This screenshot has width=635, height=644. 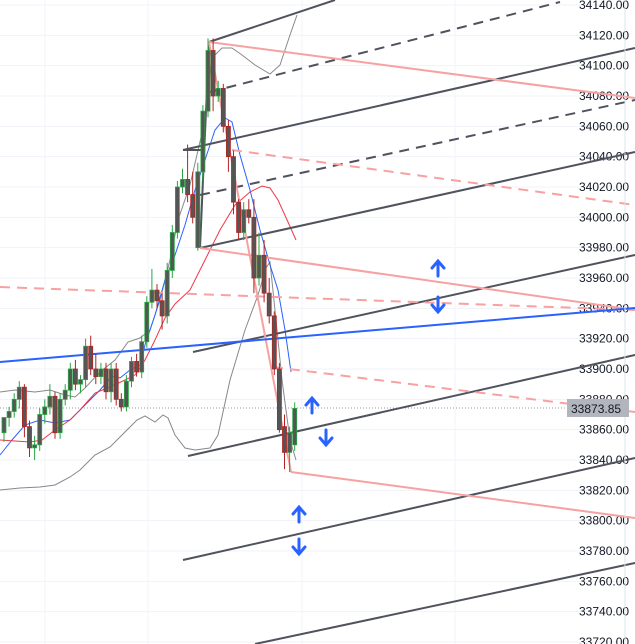 What do you see at coordinates (604, 460) in the screenshot?
I see `price-tick-label: 33840.00` at bounding box center [604, 460].